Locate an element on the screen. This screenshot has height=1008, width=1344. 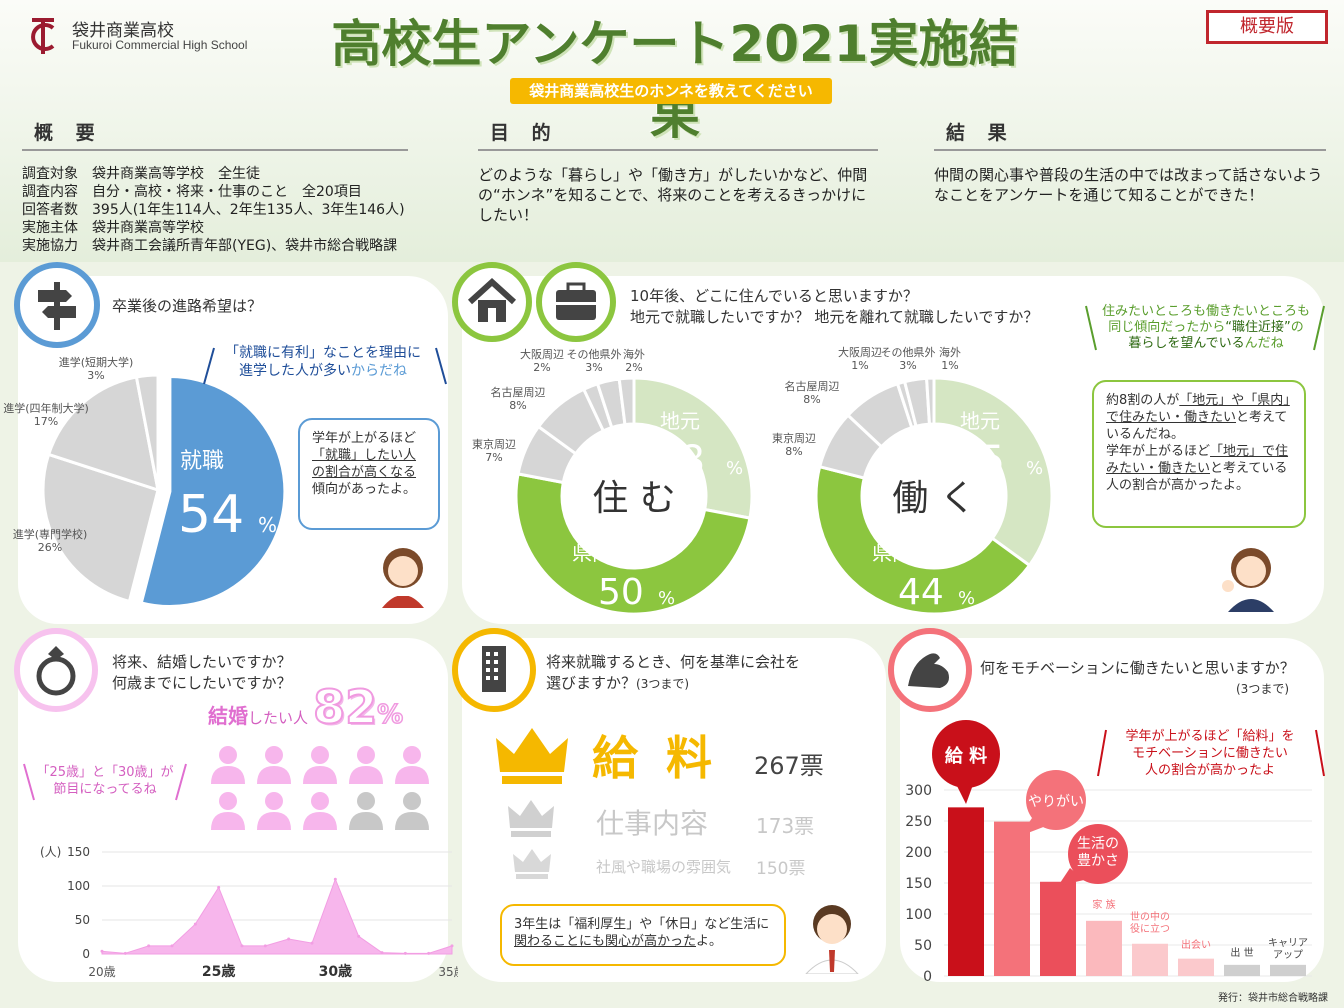
career-pie: 進学(専門学校) 26% 進学(四年制大学) 17% 進学(短期大学) 3% 就職 54% is located at coordinates (145, 481).